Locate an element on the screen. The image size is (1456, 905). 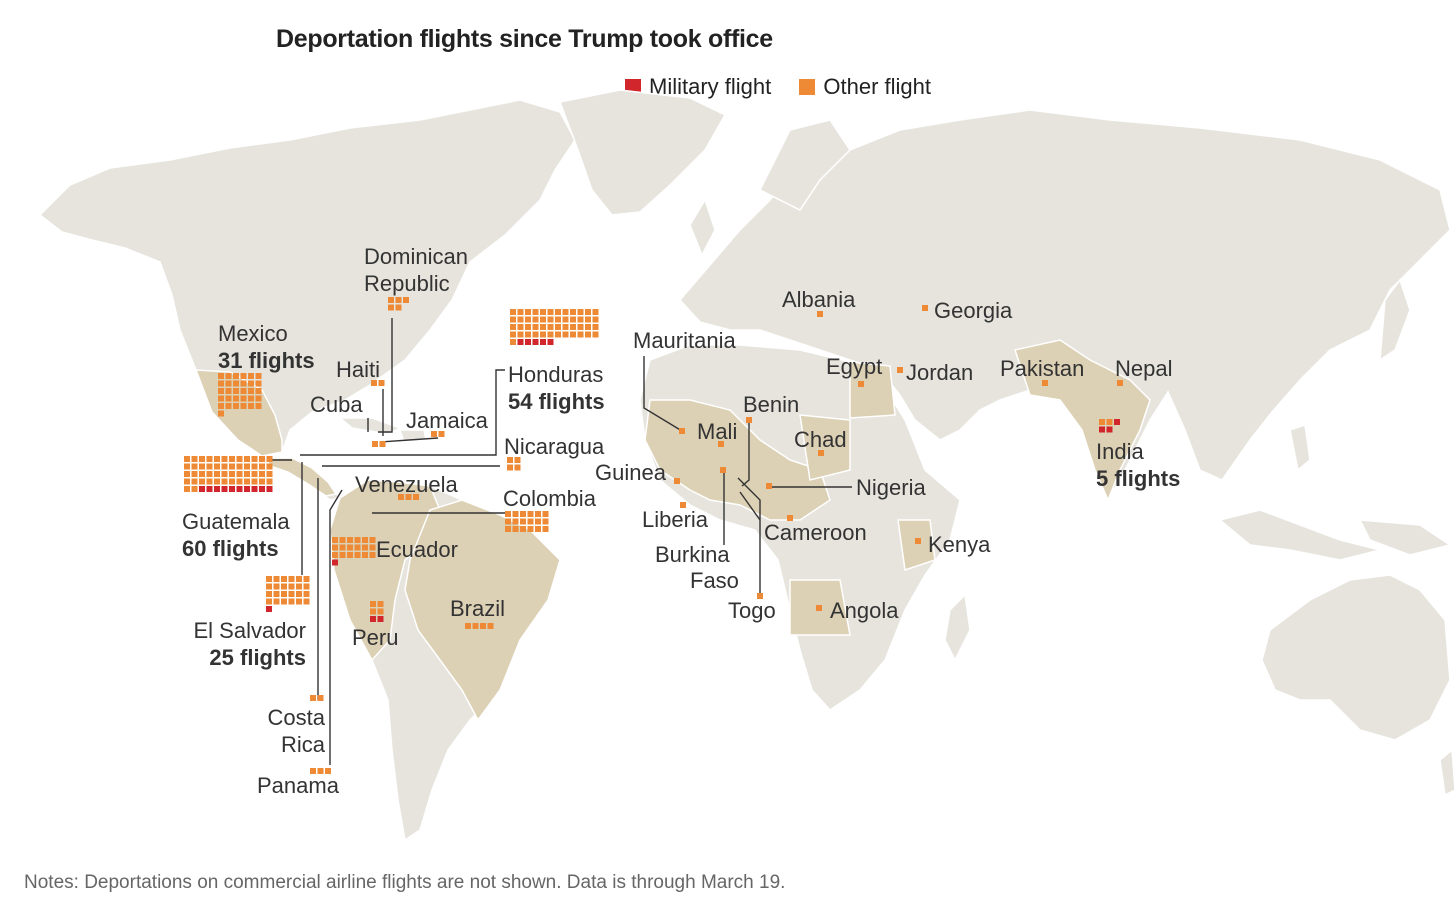
legend: Military flight Other flight is located at coordinates (789, 87).